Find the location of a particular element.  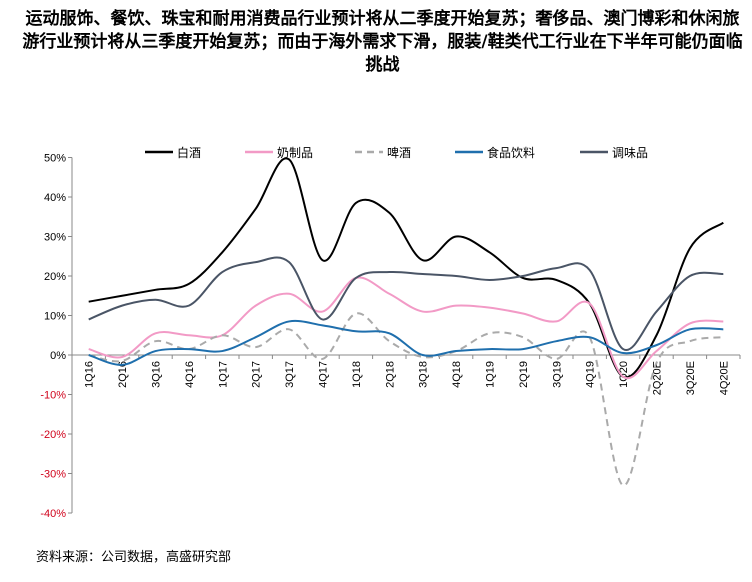

x-tick-label: 1Q16 is located at coordinates (90, 374).